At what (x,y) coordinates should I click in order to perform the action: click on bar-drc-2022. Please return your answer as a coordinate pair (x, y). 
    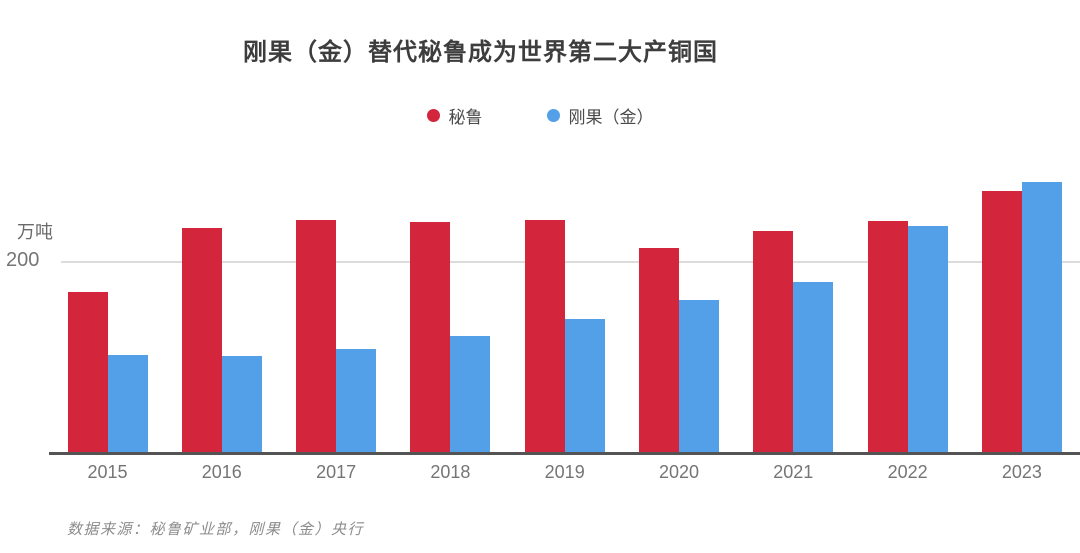
    Looking at the image, I should click on (927, 340).